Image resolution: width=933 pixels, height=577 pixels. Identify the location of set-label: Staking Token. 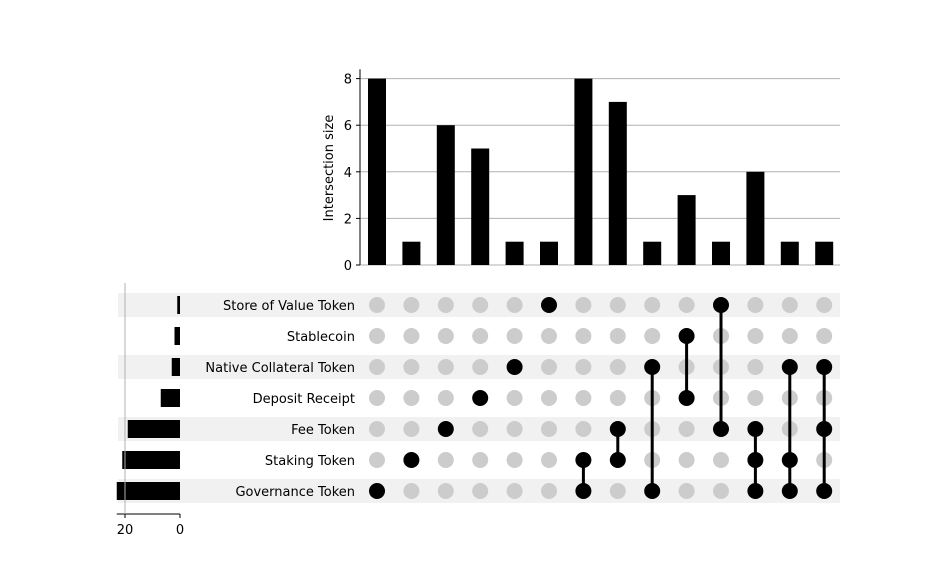
(310, 461).